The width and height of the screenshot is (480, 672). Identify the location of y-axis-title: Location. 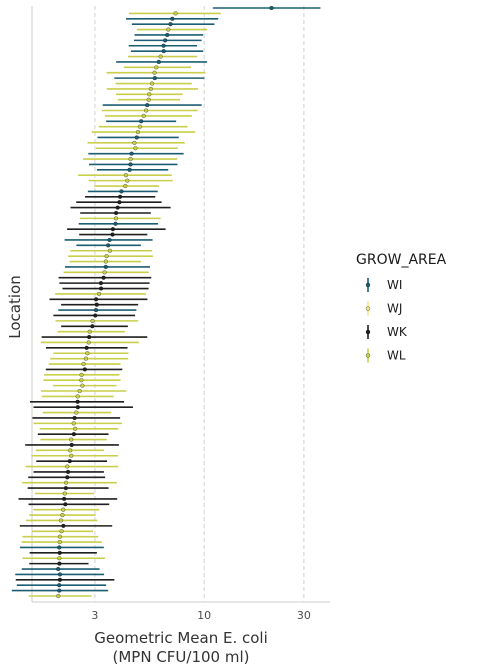
(15, 306).